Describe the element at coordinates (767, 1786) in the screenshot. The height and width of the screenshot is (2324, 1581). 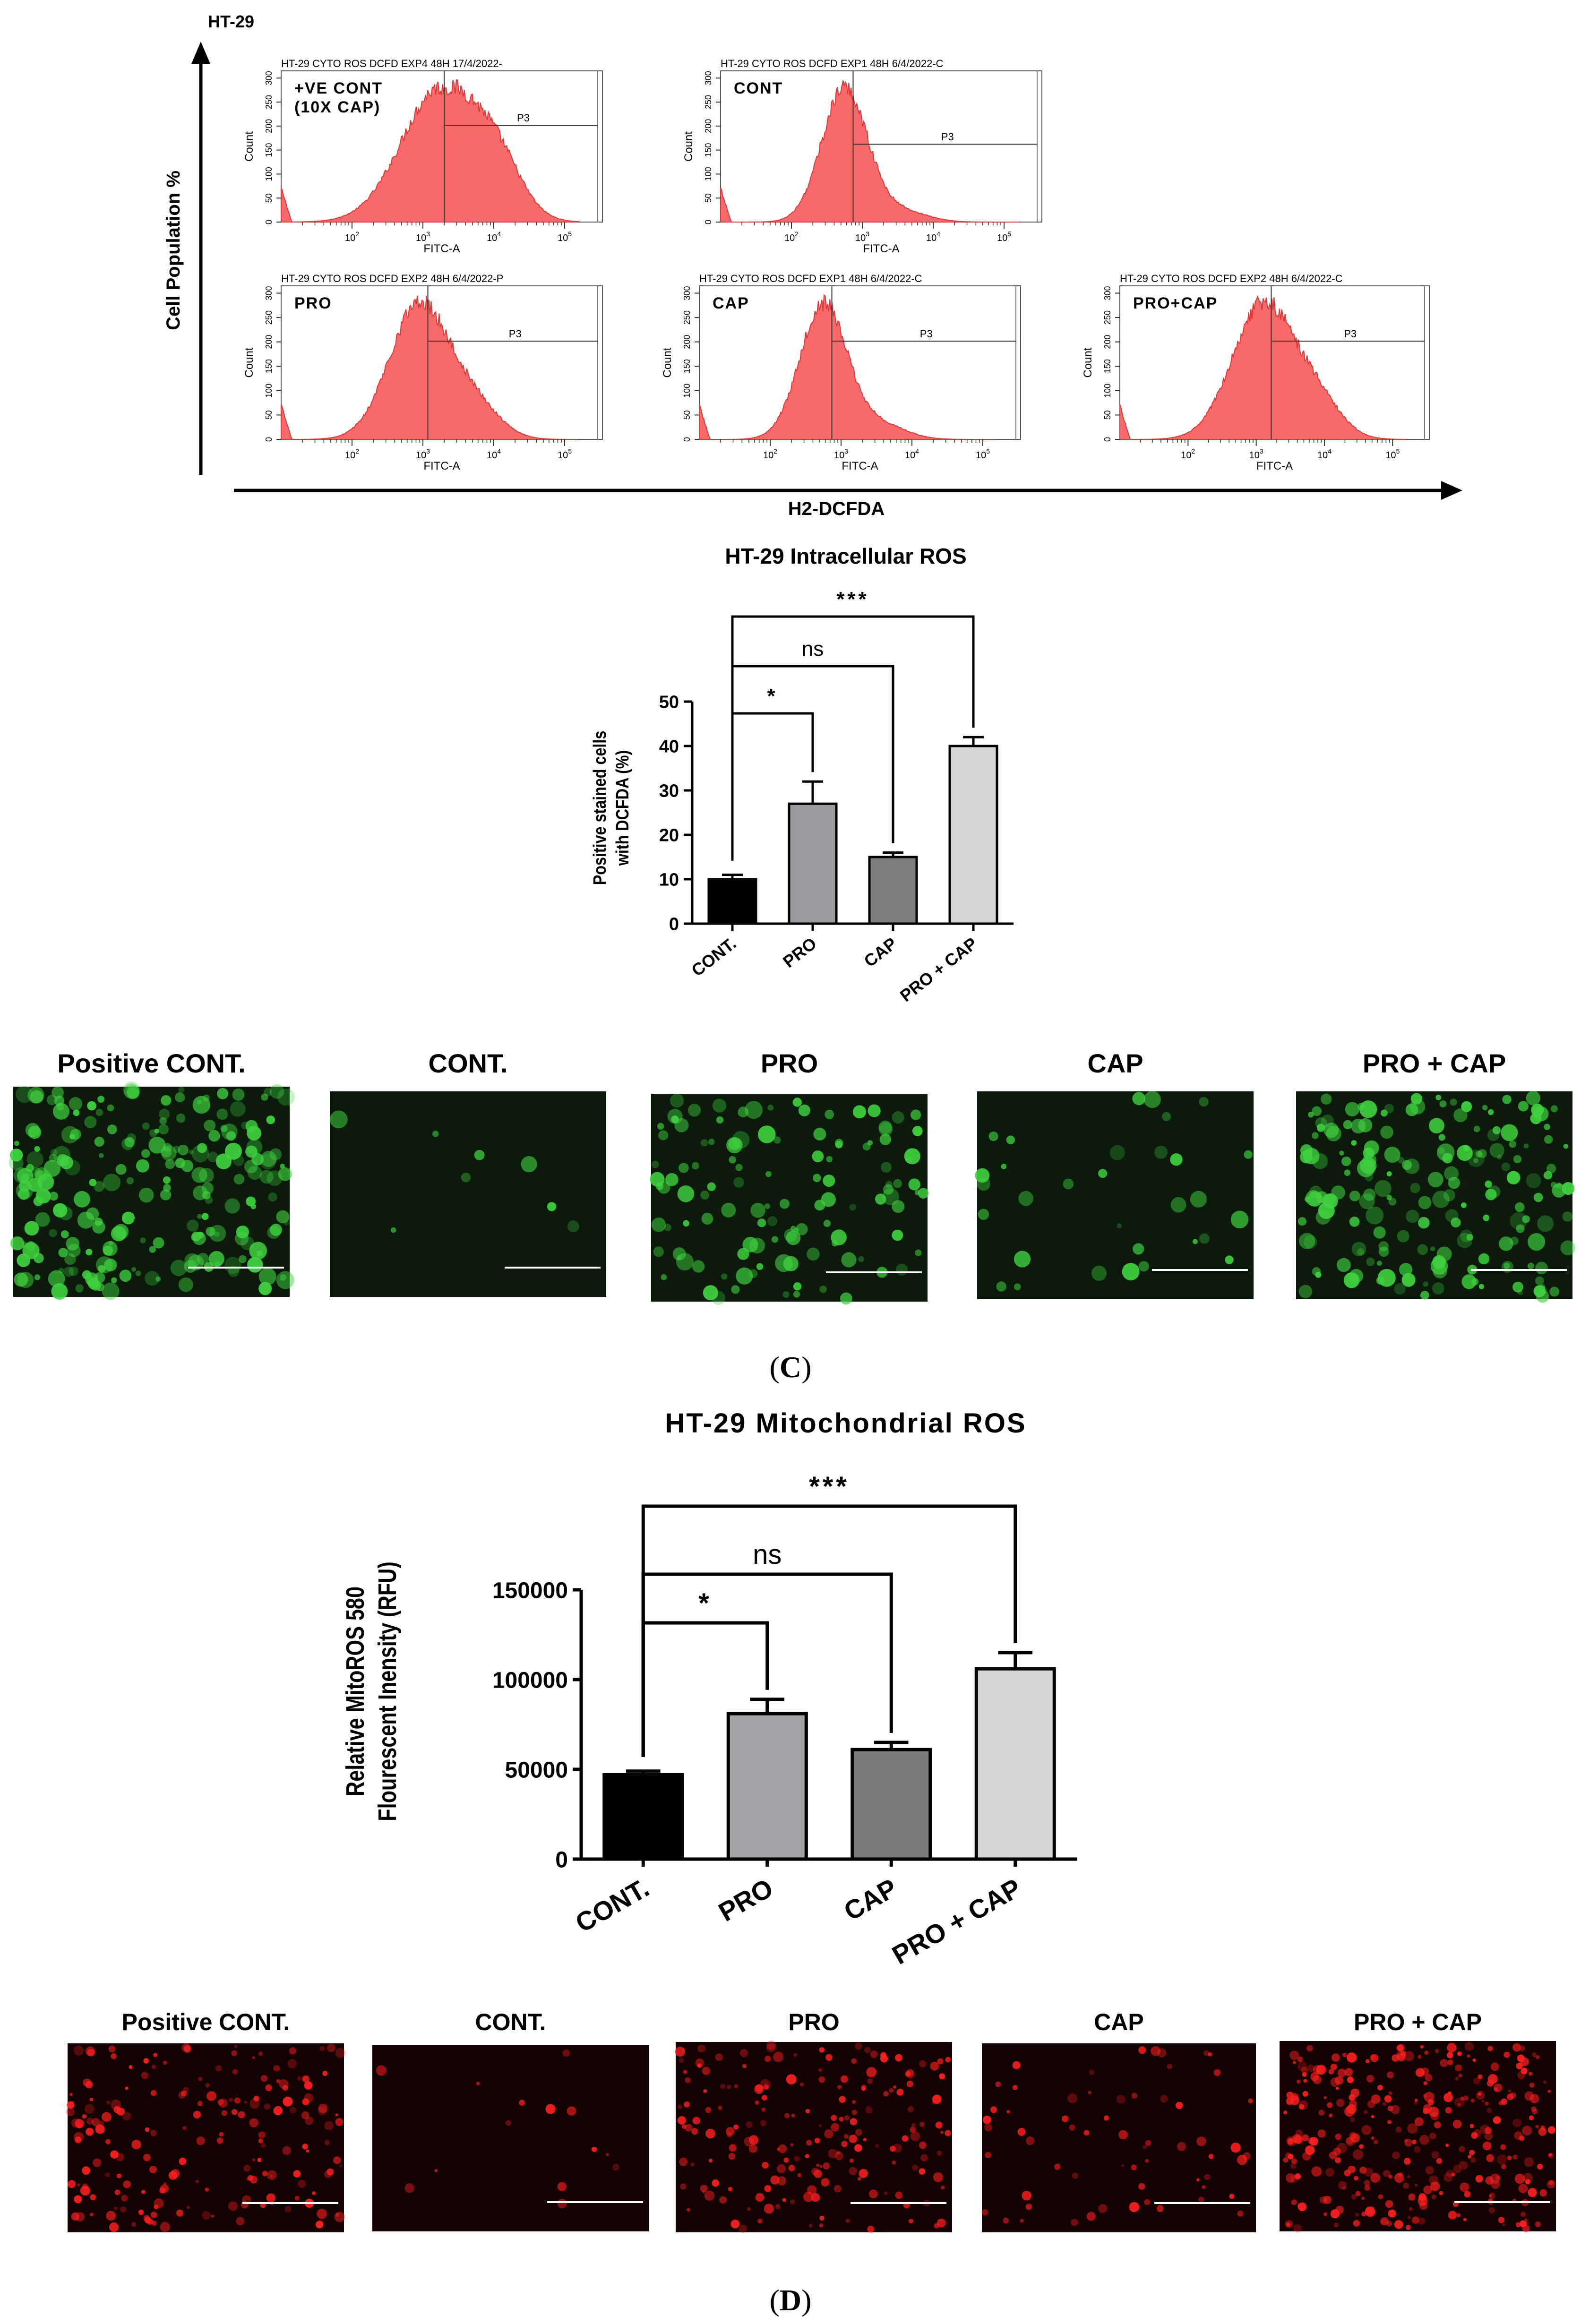
I see `bar-pro` at that location.